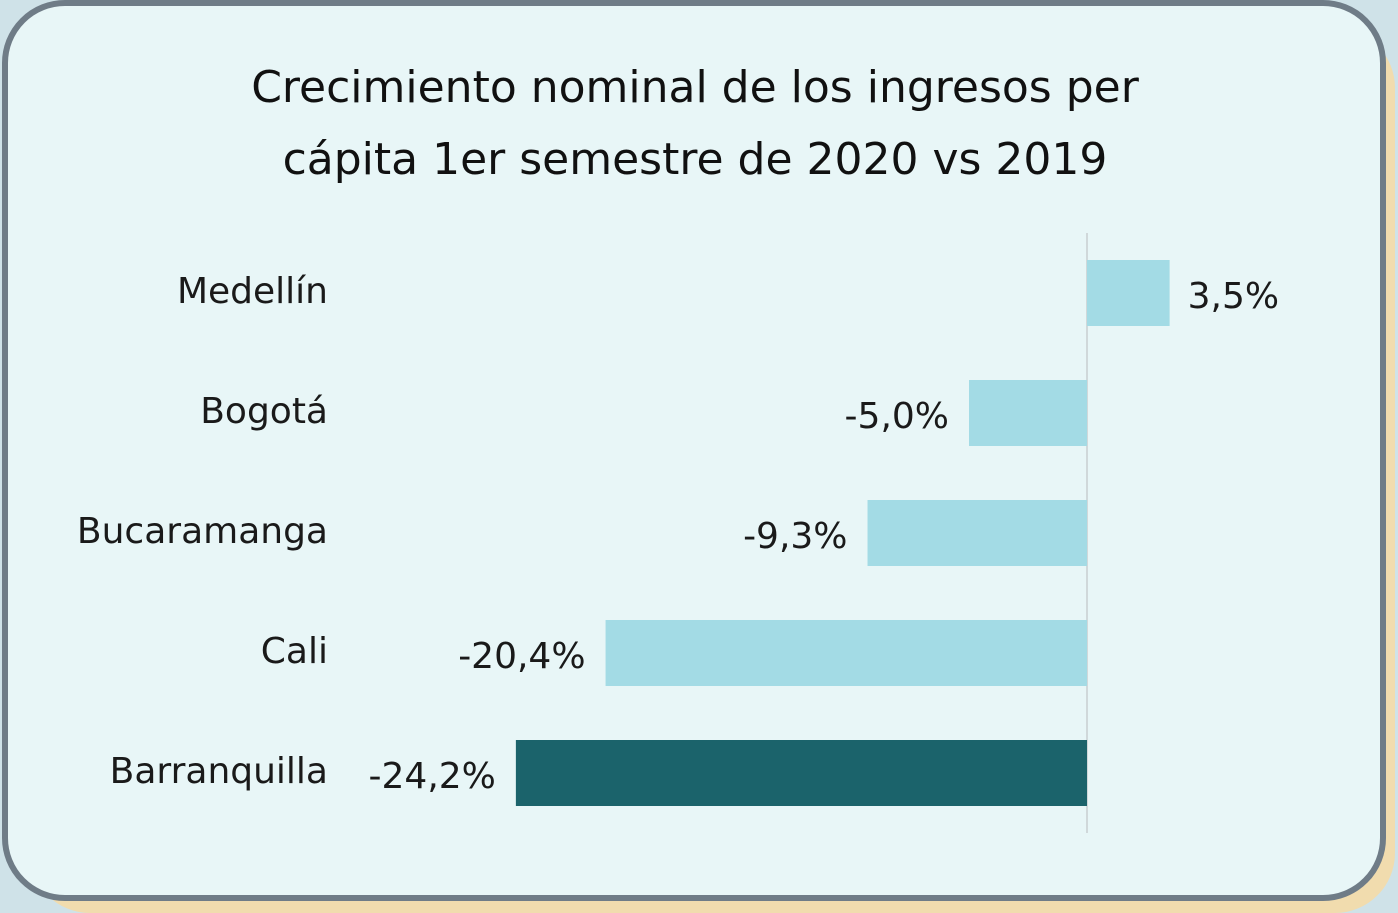 The height and width of the screenshot is (913, 1398). I want to click on y-tick-label: Cali, so click(294, 651).